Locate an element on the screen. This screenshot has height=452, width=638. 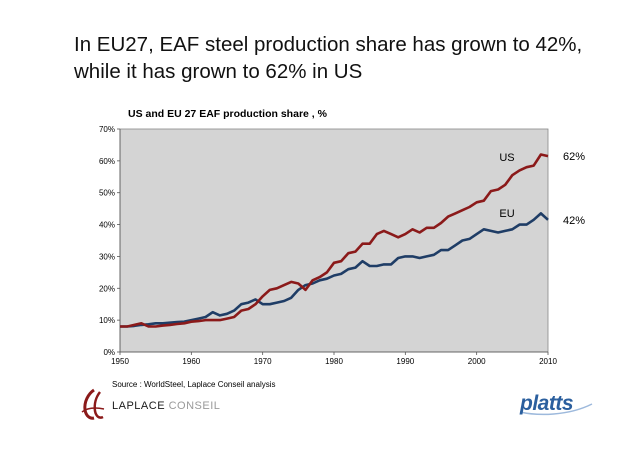
platts-swoosh-icon is located at coordinates (556, 409).